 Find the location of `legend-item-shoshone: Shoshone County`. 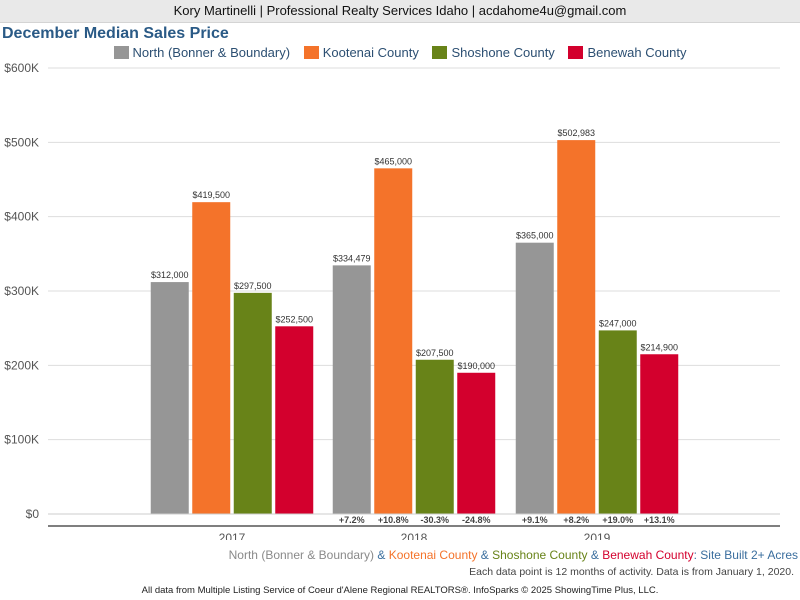

legend-item-shoshone: Shoshone County is located at coordinates (493, 52).